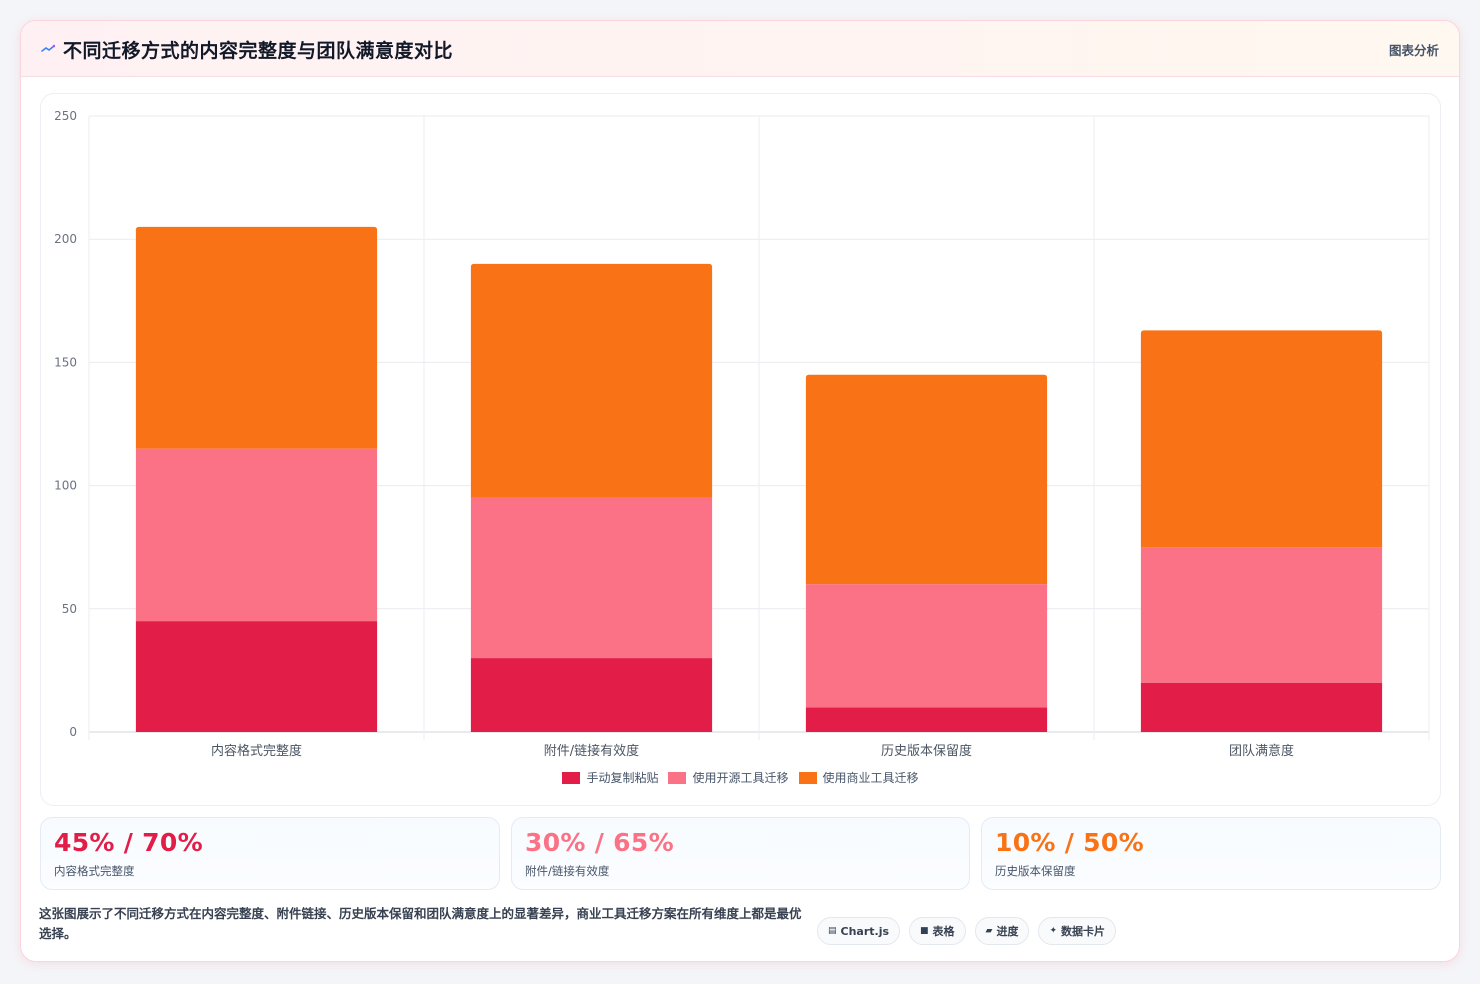 The height and width of the screenshot is (984, 1480). I want to click on header-tag: 图表分析, so click(1413, 50).